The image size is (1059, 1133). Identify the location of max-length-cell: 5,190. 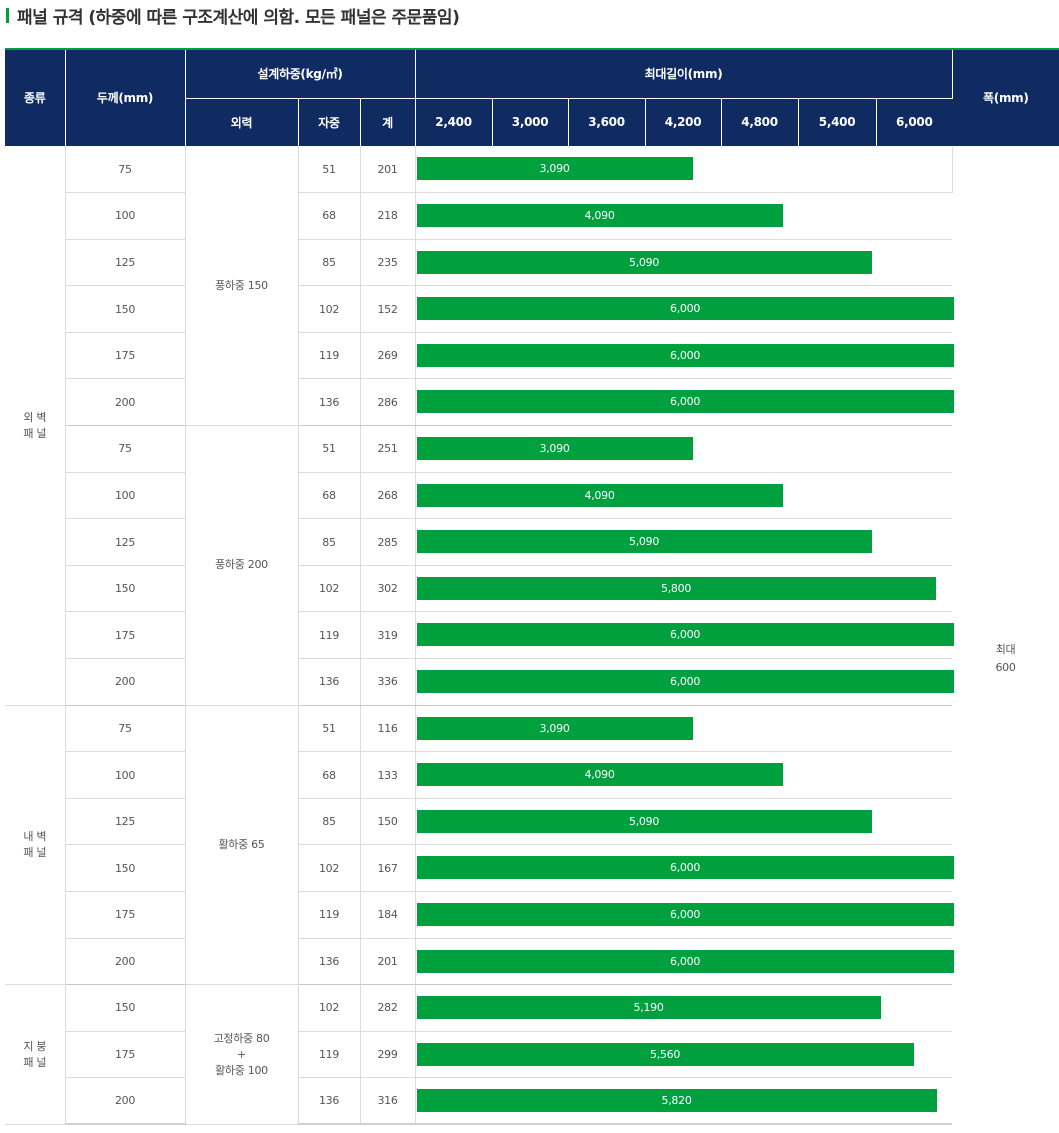
(684, 1008).